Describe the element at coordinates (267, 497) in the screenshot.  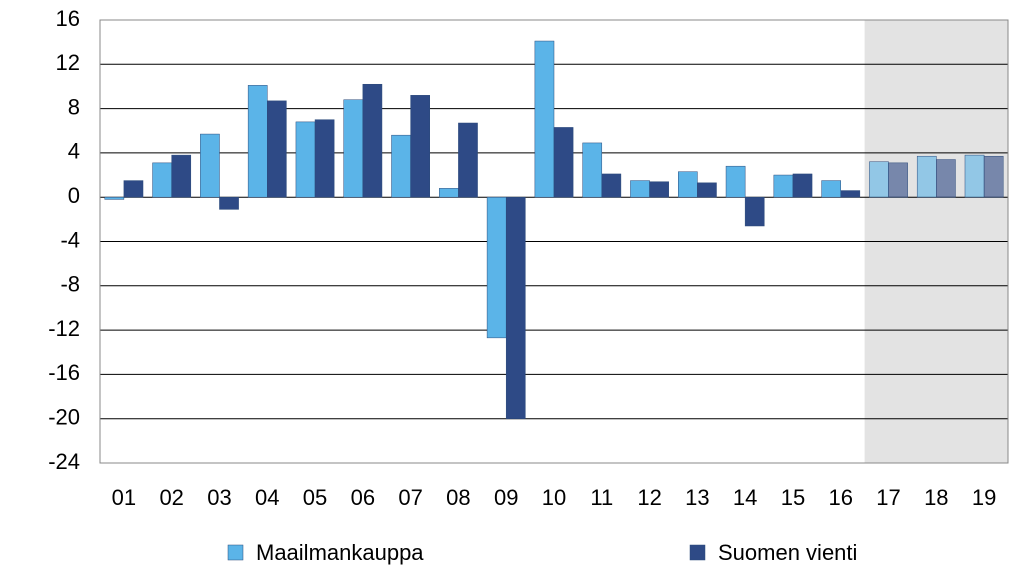
I see `x-tick-label: 04` at that location.